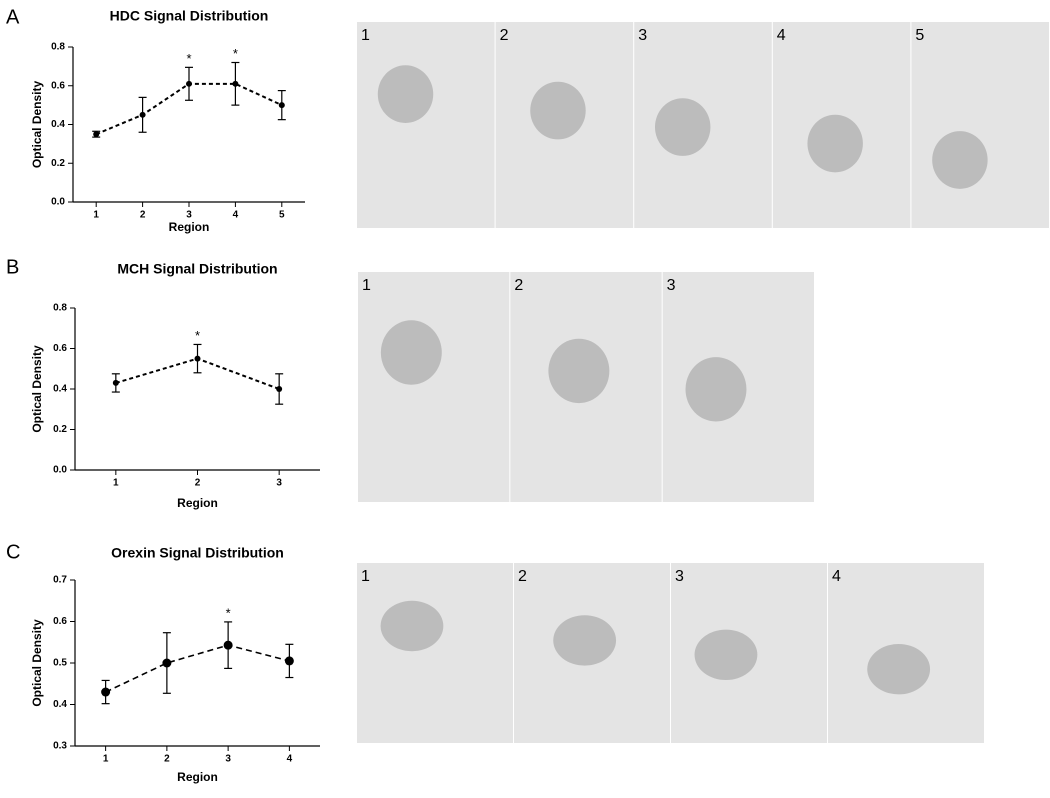  What do you see at coordinates (197, 269) in the screenshot?
I see `chart-title: MCH Signal Distribution` at bounding box center [197, 269].